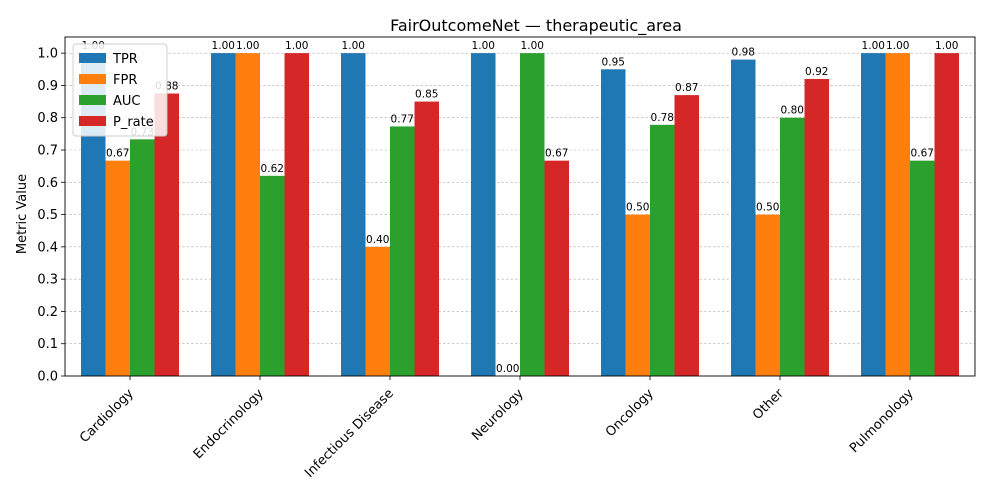  Describe the element at coordinates (127, 101) in the screenshot. I see `legend-label: AUC` at that location.